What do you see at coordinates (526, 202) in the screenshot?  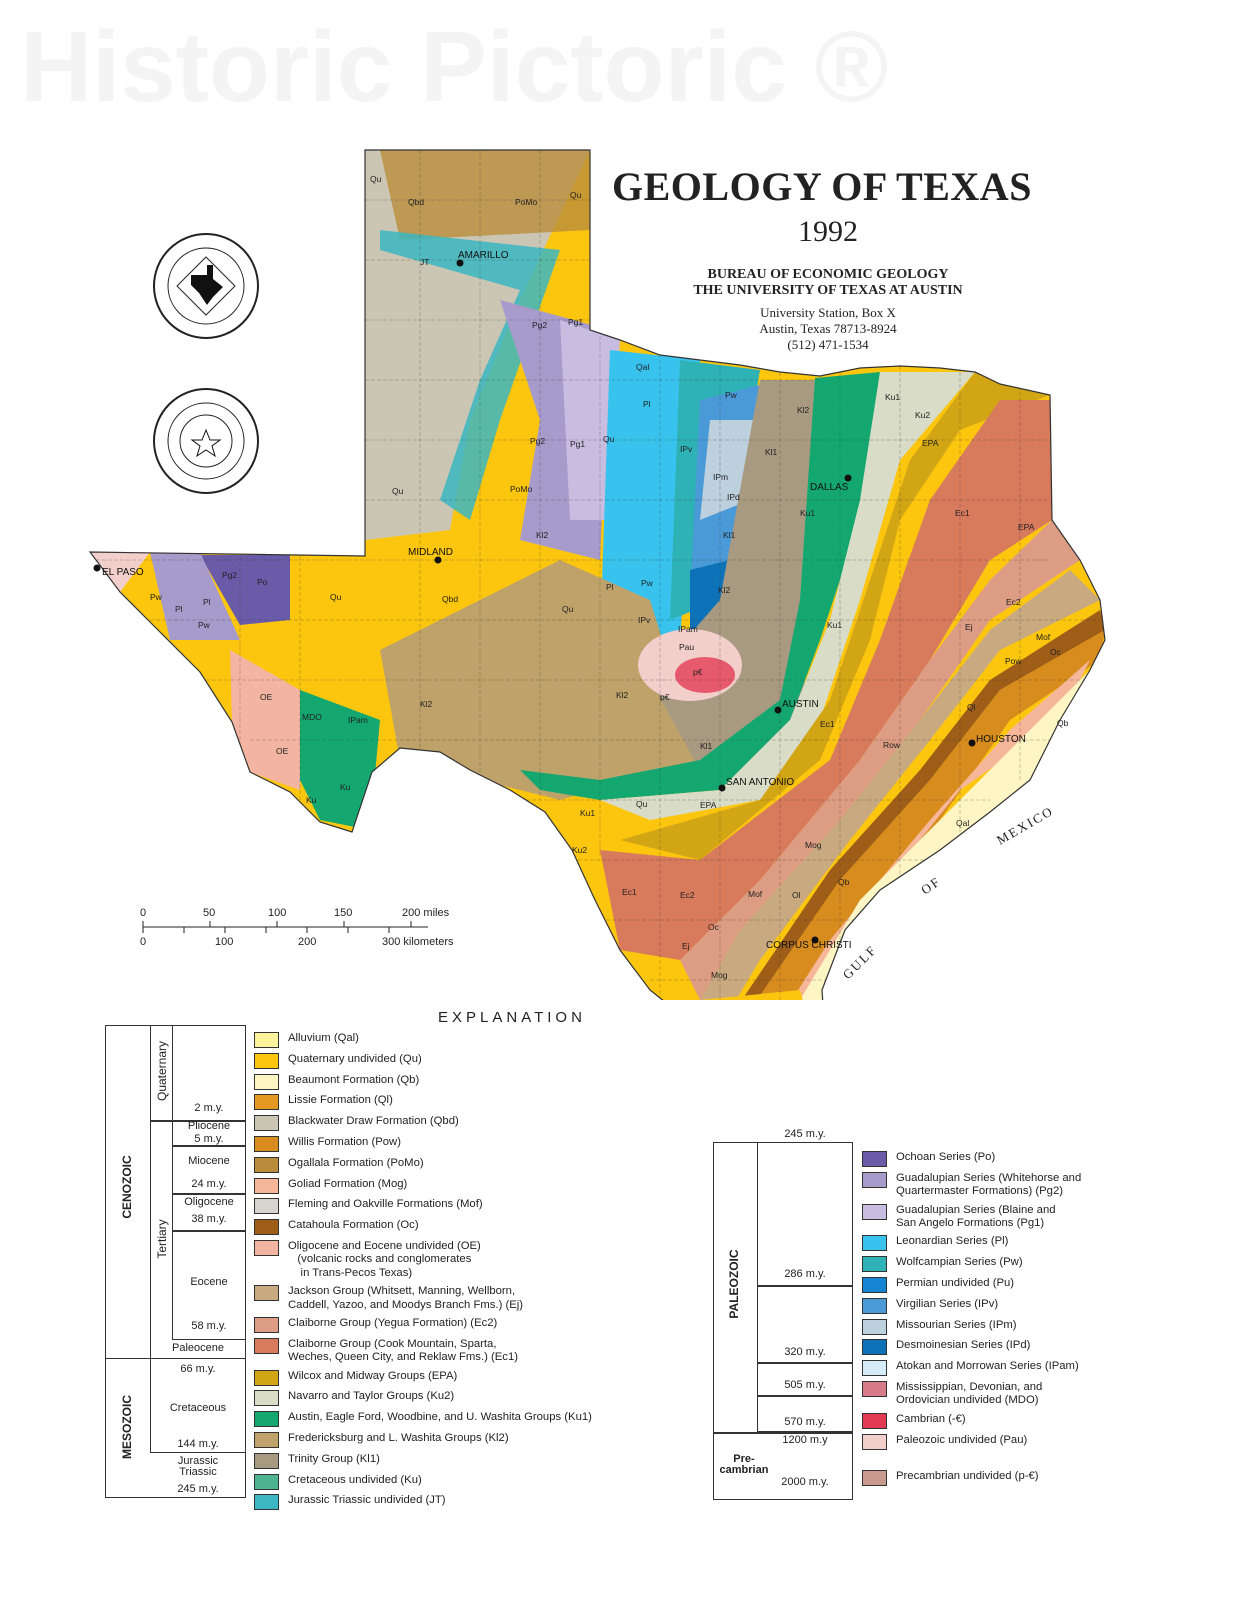 I see `unit-label: PoMo` at bounding box center [526, 202].